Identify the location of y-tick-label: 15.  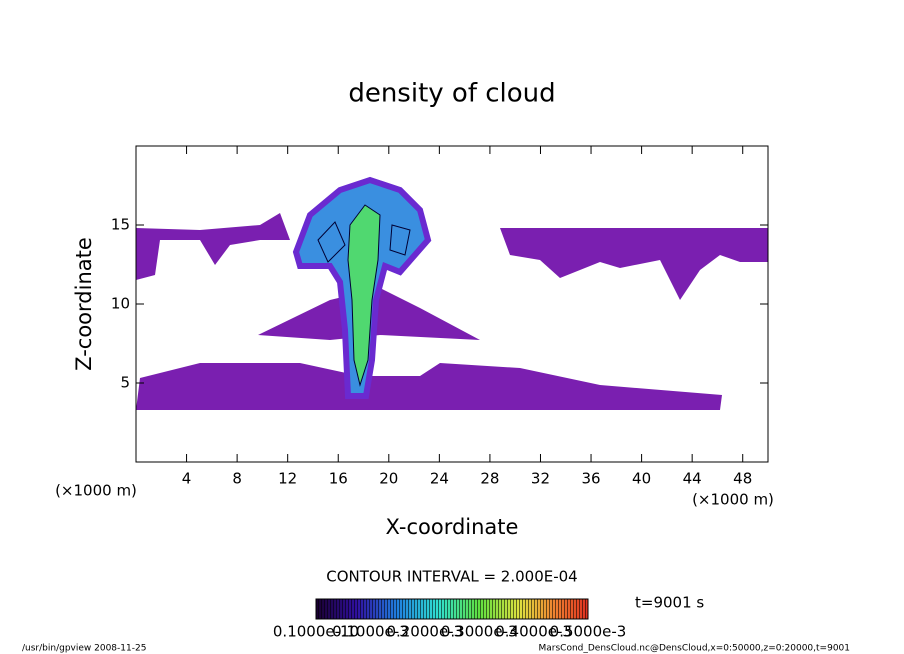
(120, 225).